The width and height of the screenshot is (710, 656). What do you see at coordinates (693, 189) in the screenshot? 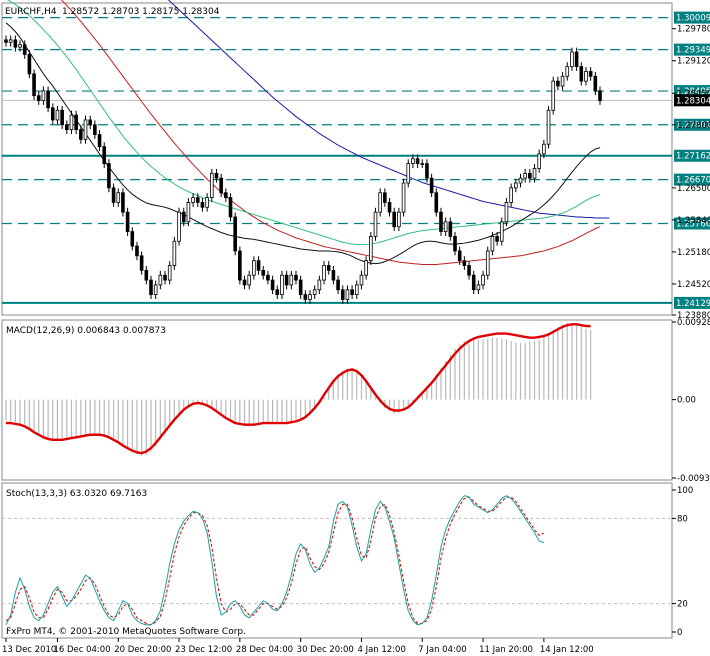
I see `y-tick-label: 1.26500` at bounding box center [693, 189].